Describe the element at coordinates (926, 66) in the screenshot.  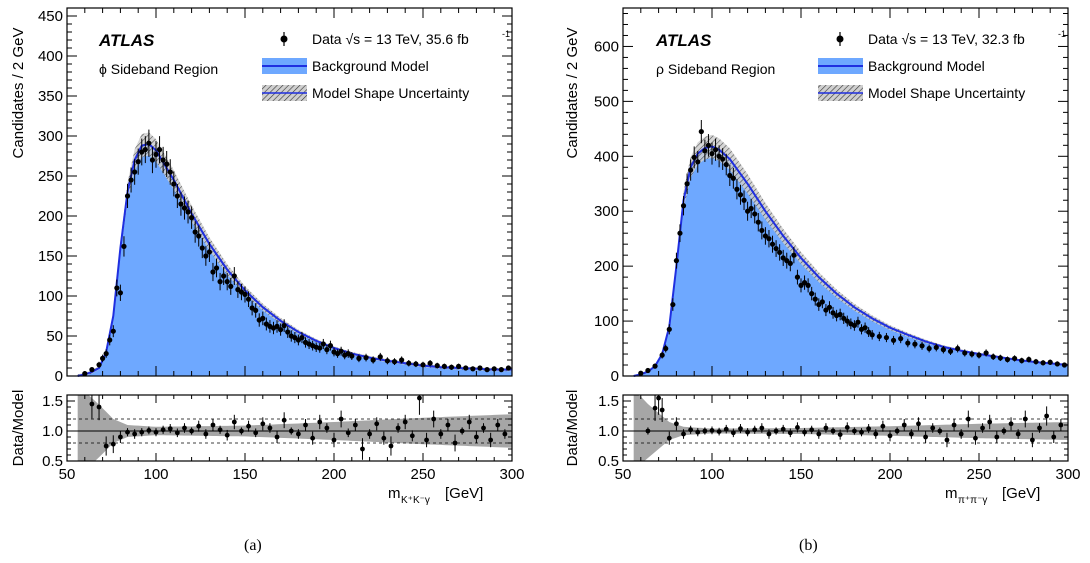
I see `legend-model-label: Background Model` at that location.